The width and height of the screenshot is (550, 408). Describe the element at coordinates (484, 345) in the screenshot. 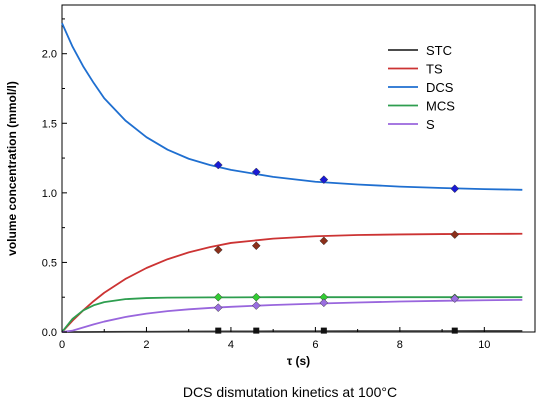

I see `x-tick-label: 10` at that location.